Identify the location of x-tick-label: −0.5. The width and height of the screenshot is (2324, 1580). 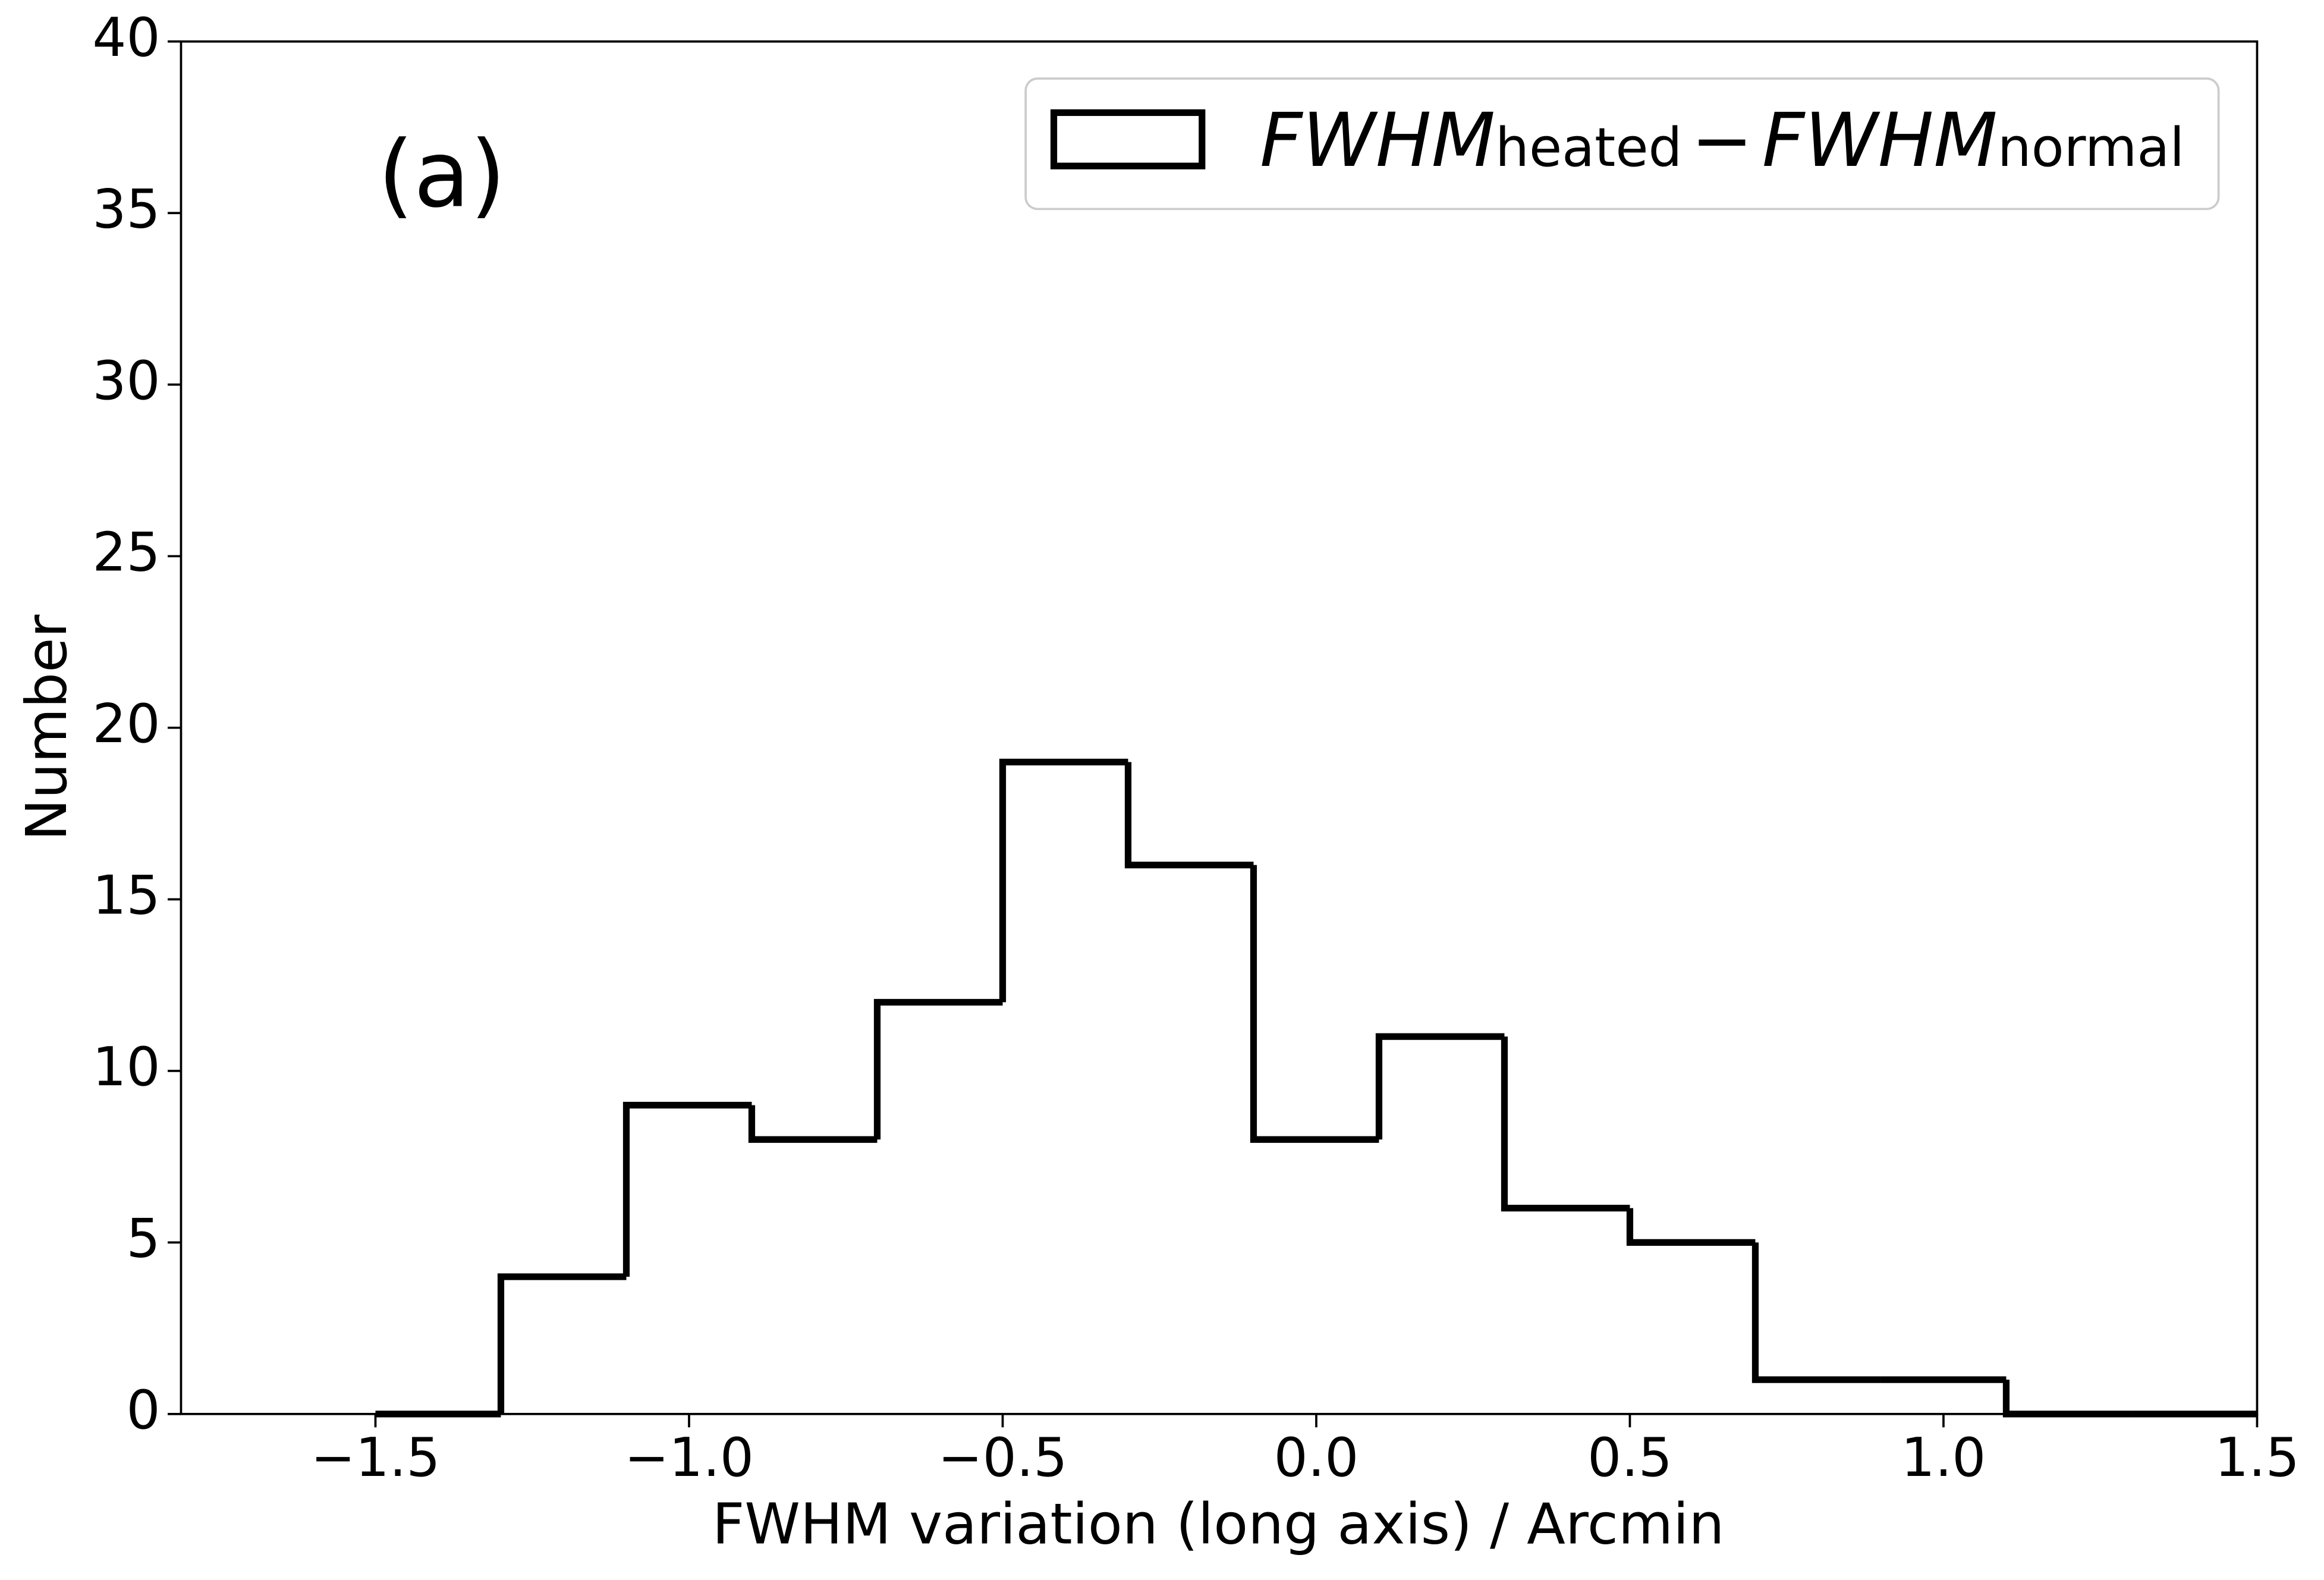
(1003, 1458).